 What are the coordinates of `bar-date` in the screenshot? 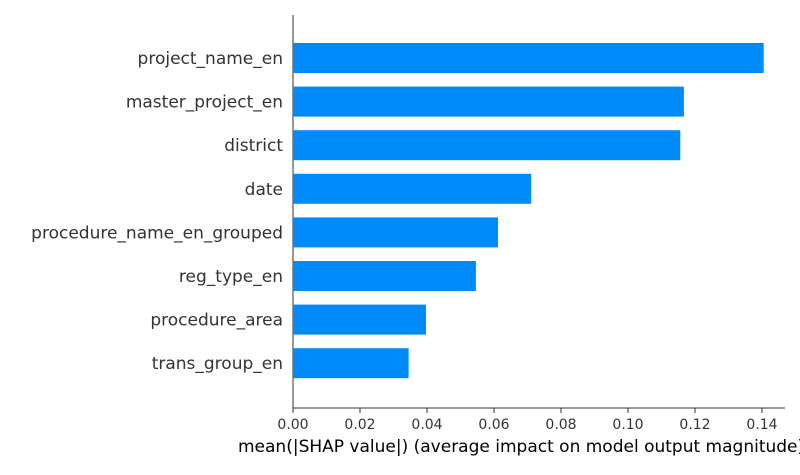 It's located at (412, 188).